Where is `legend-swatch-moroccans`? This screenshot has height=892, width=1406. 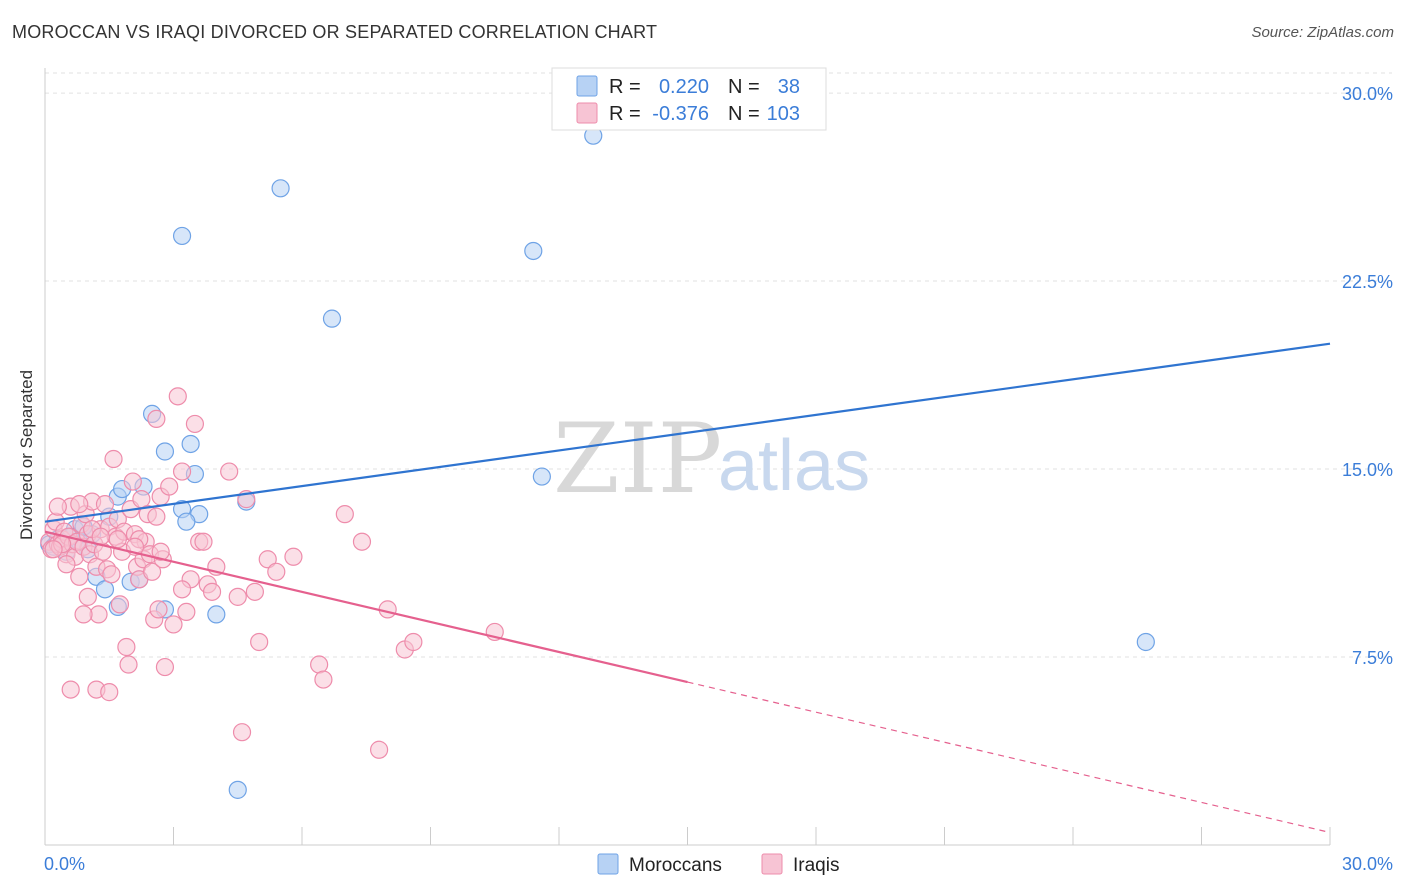 legend-swatch-moroccans is located at coordinates (587, 86).